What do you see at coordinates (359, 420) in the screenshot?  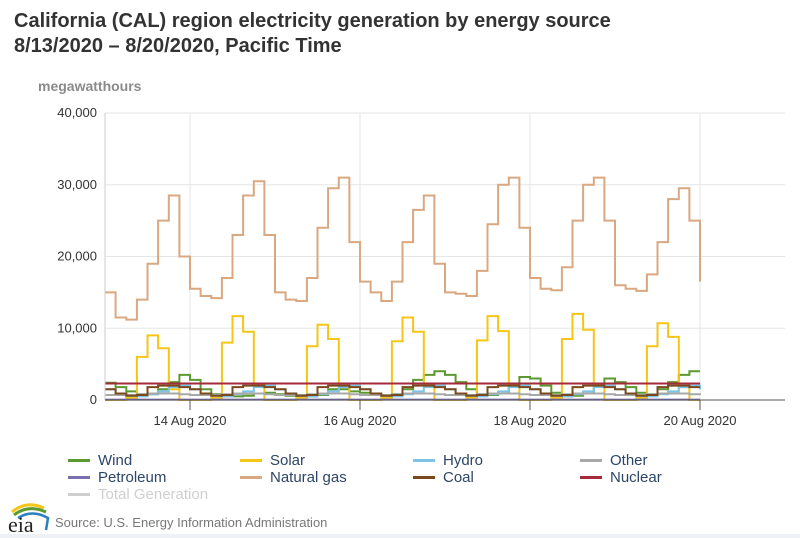 I see `x-tick-label: 16 Aug 2020` at bounding box center [359, 420].